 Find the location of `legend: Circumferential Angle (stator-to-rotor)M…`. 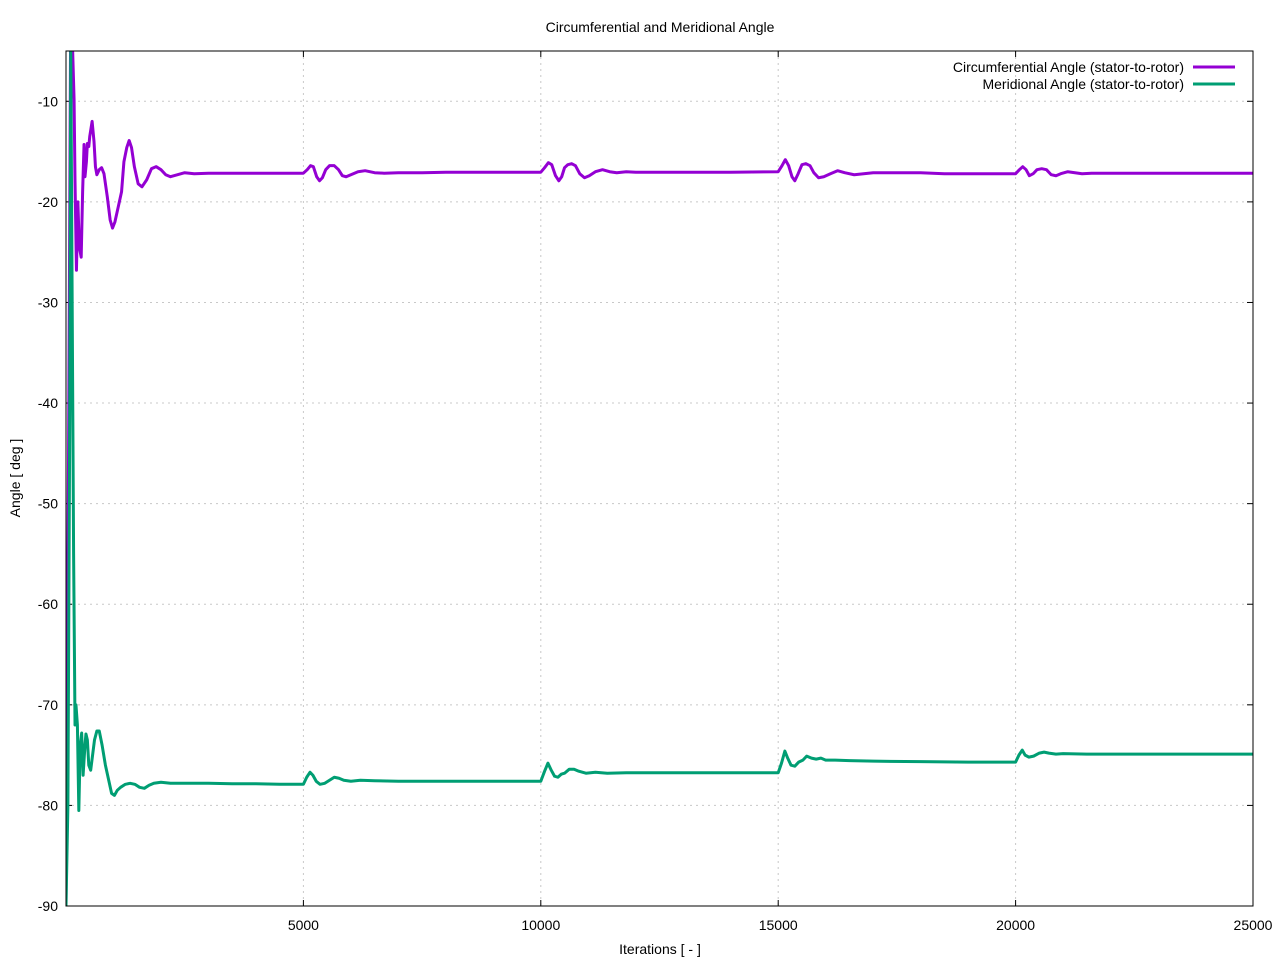

legend: Circumferential Angle (stator-to-rotor)M… is located at coordinates (1094, 75).